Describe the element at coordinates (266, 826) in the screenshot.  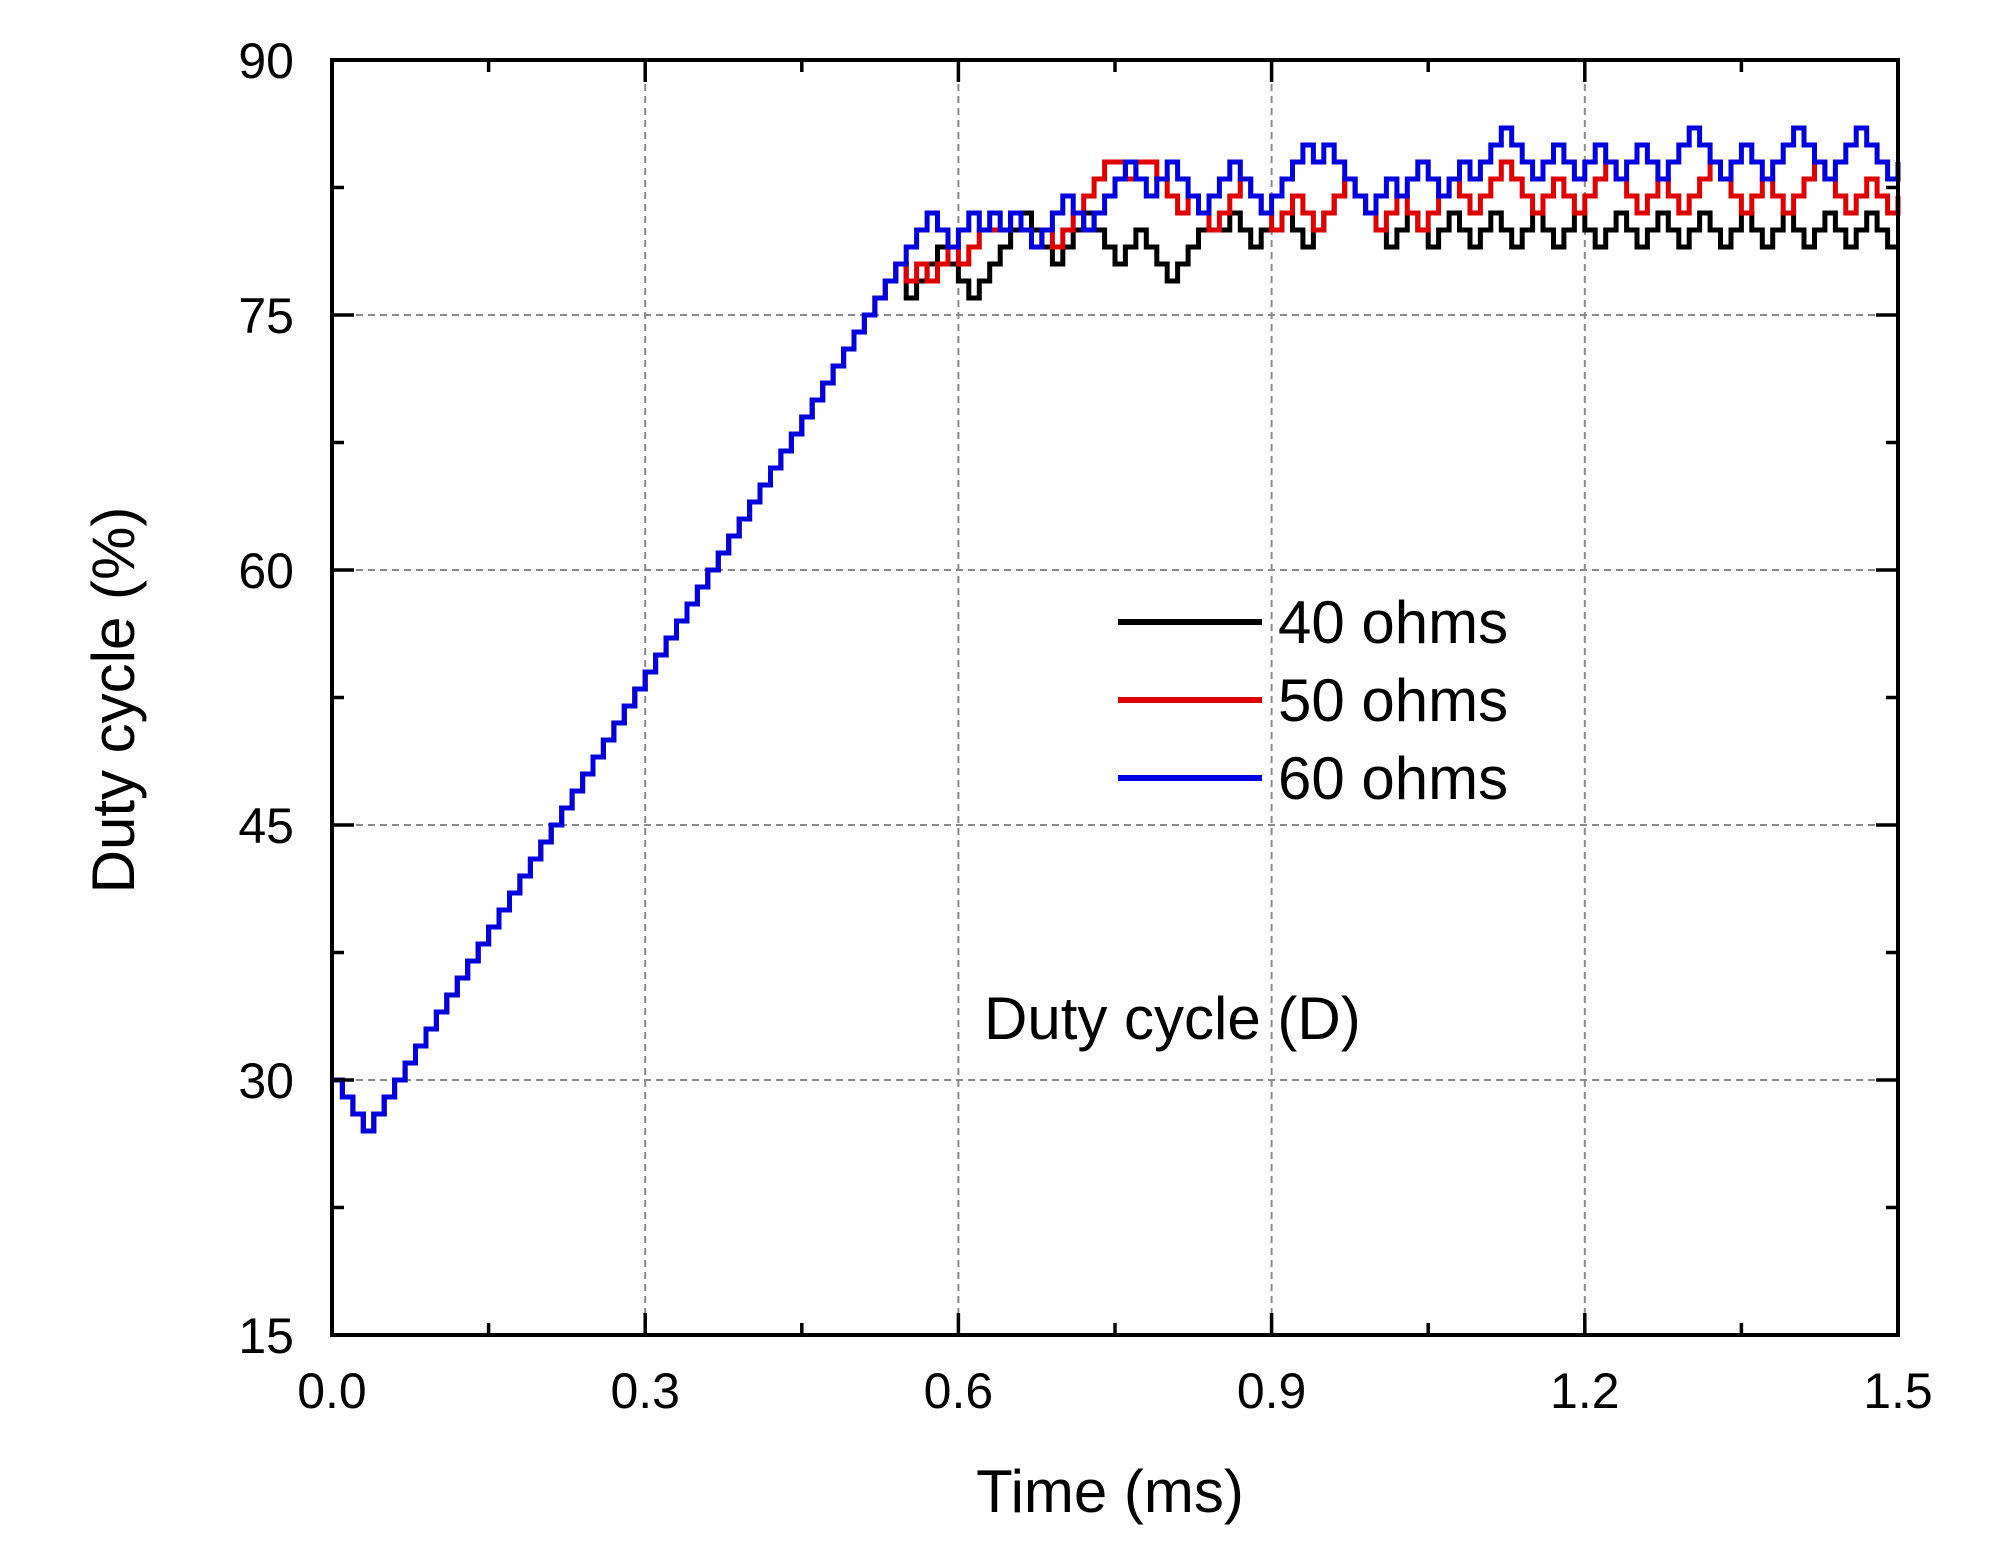
I see `y-tick-label: 45` at that location.